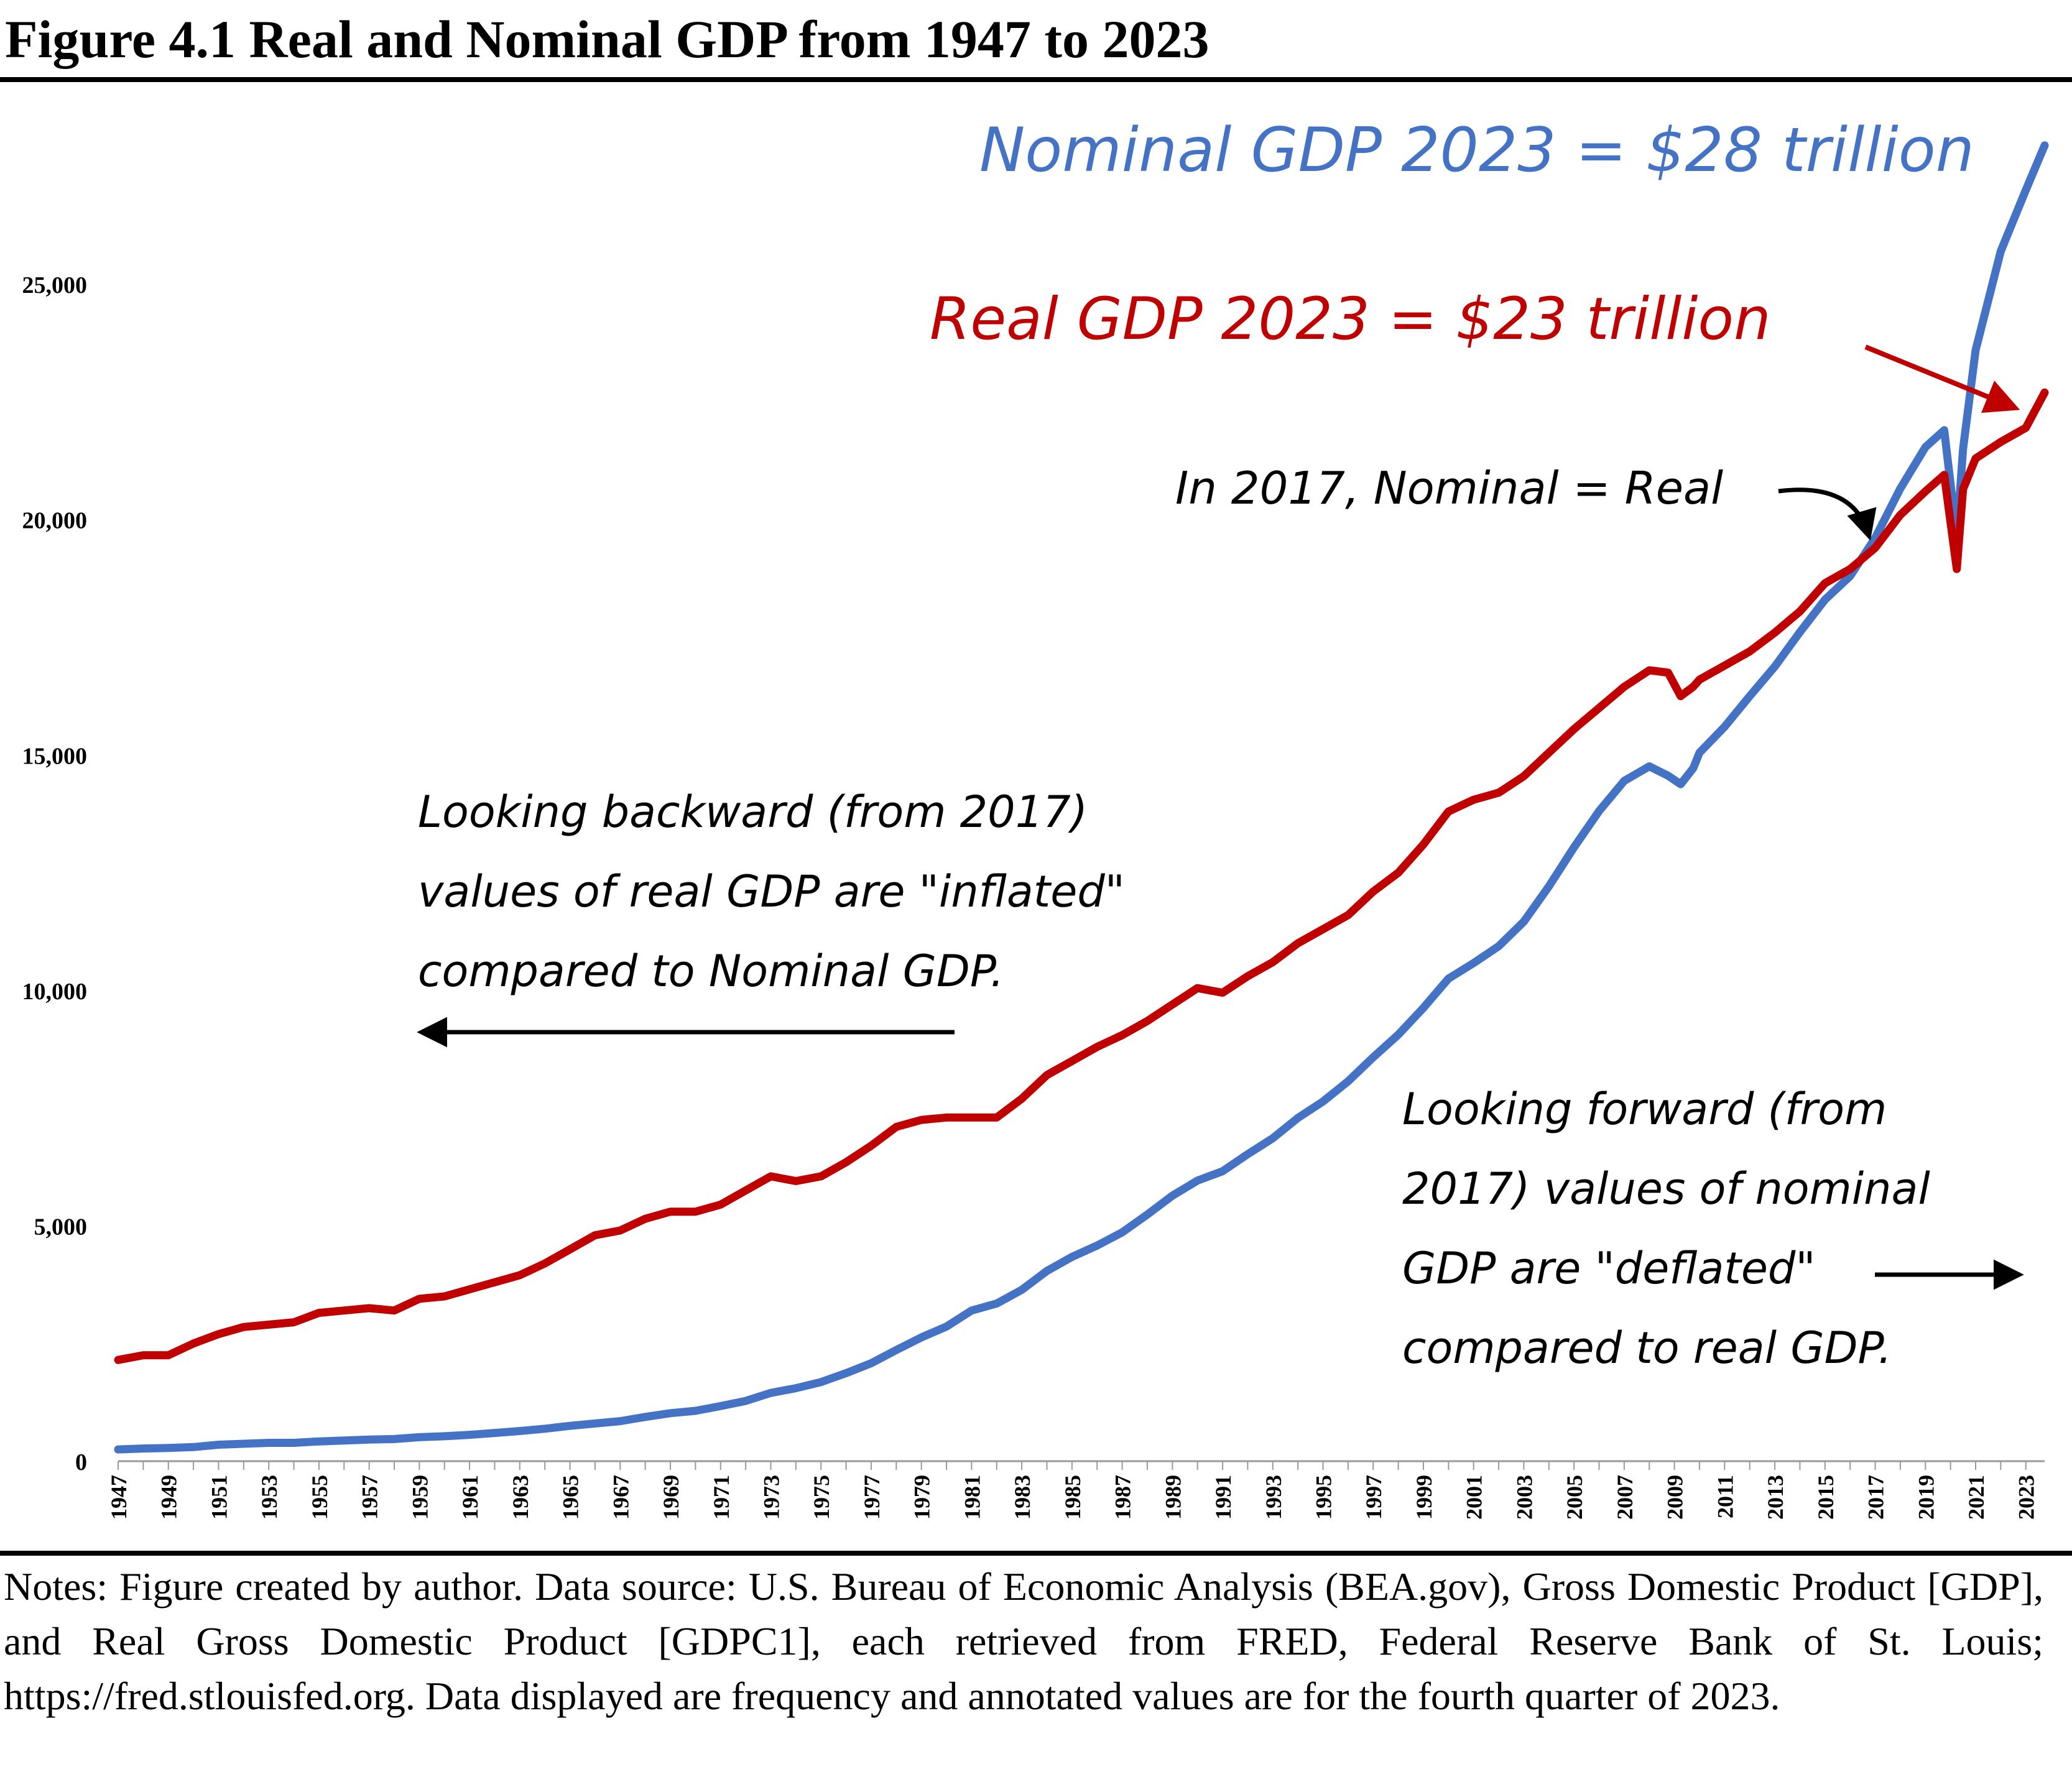  I want to click on x-tick-label: 1951, so click(218, 1497).